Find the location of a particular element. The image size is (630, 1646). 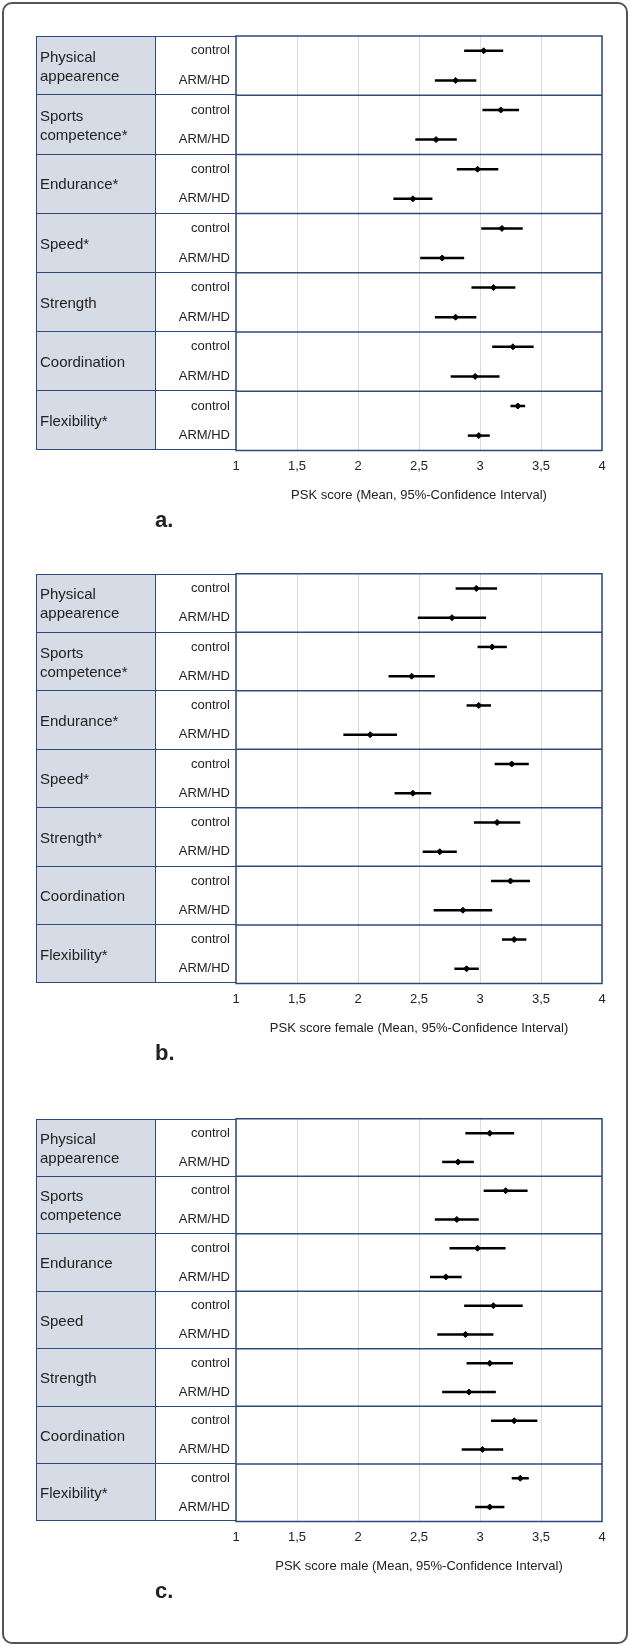

text: Speed is located at coordinates (62, 1320).